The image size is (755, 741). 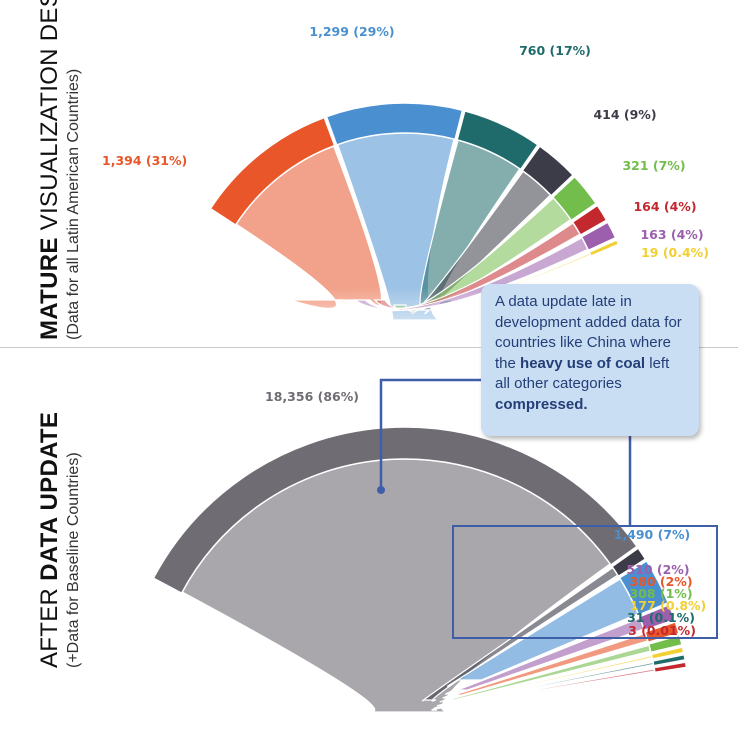 What do you see at coordinates (381, 490) in the screenshot?
I see `connector-dot` at bounding box center [381, 490].